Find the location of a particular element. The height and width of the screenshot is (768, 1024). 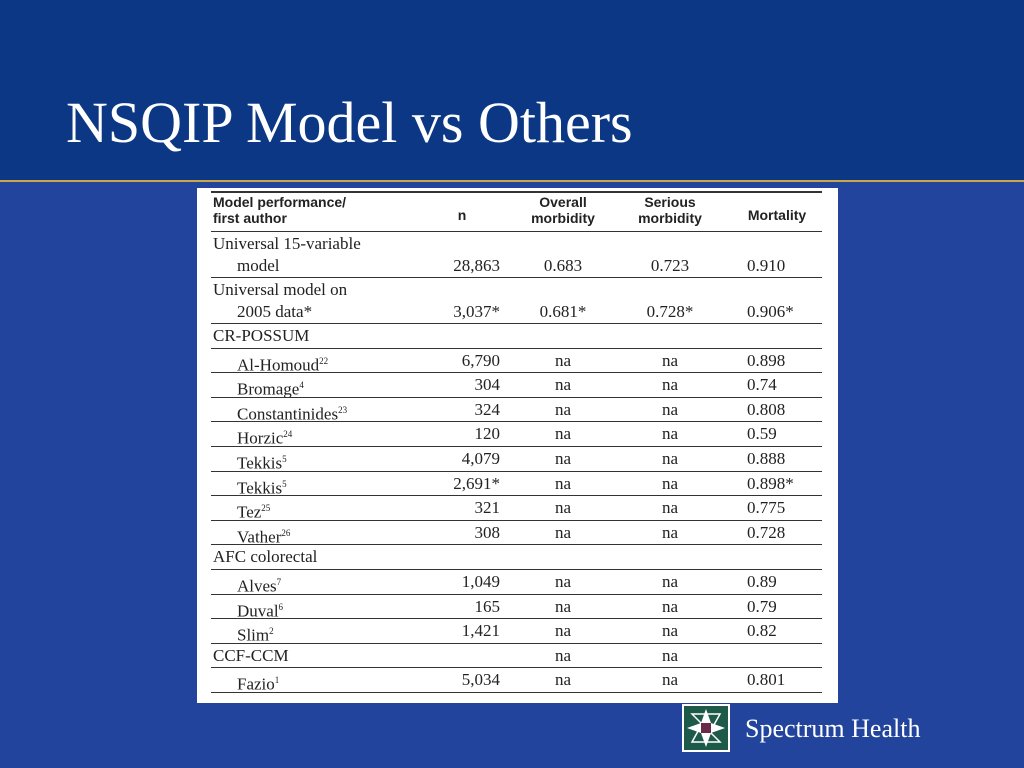

table-cell: 165 is located at coordinates (487, 606).